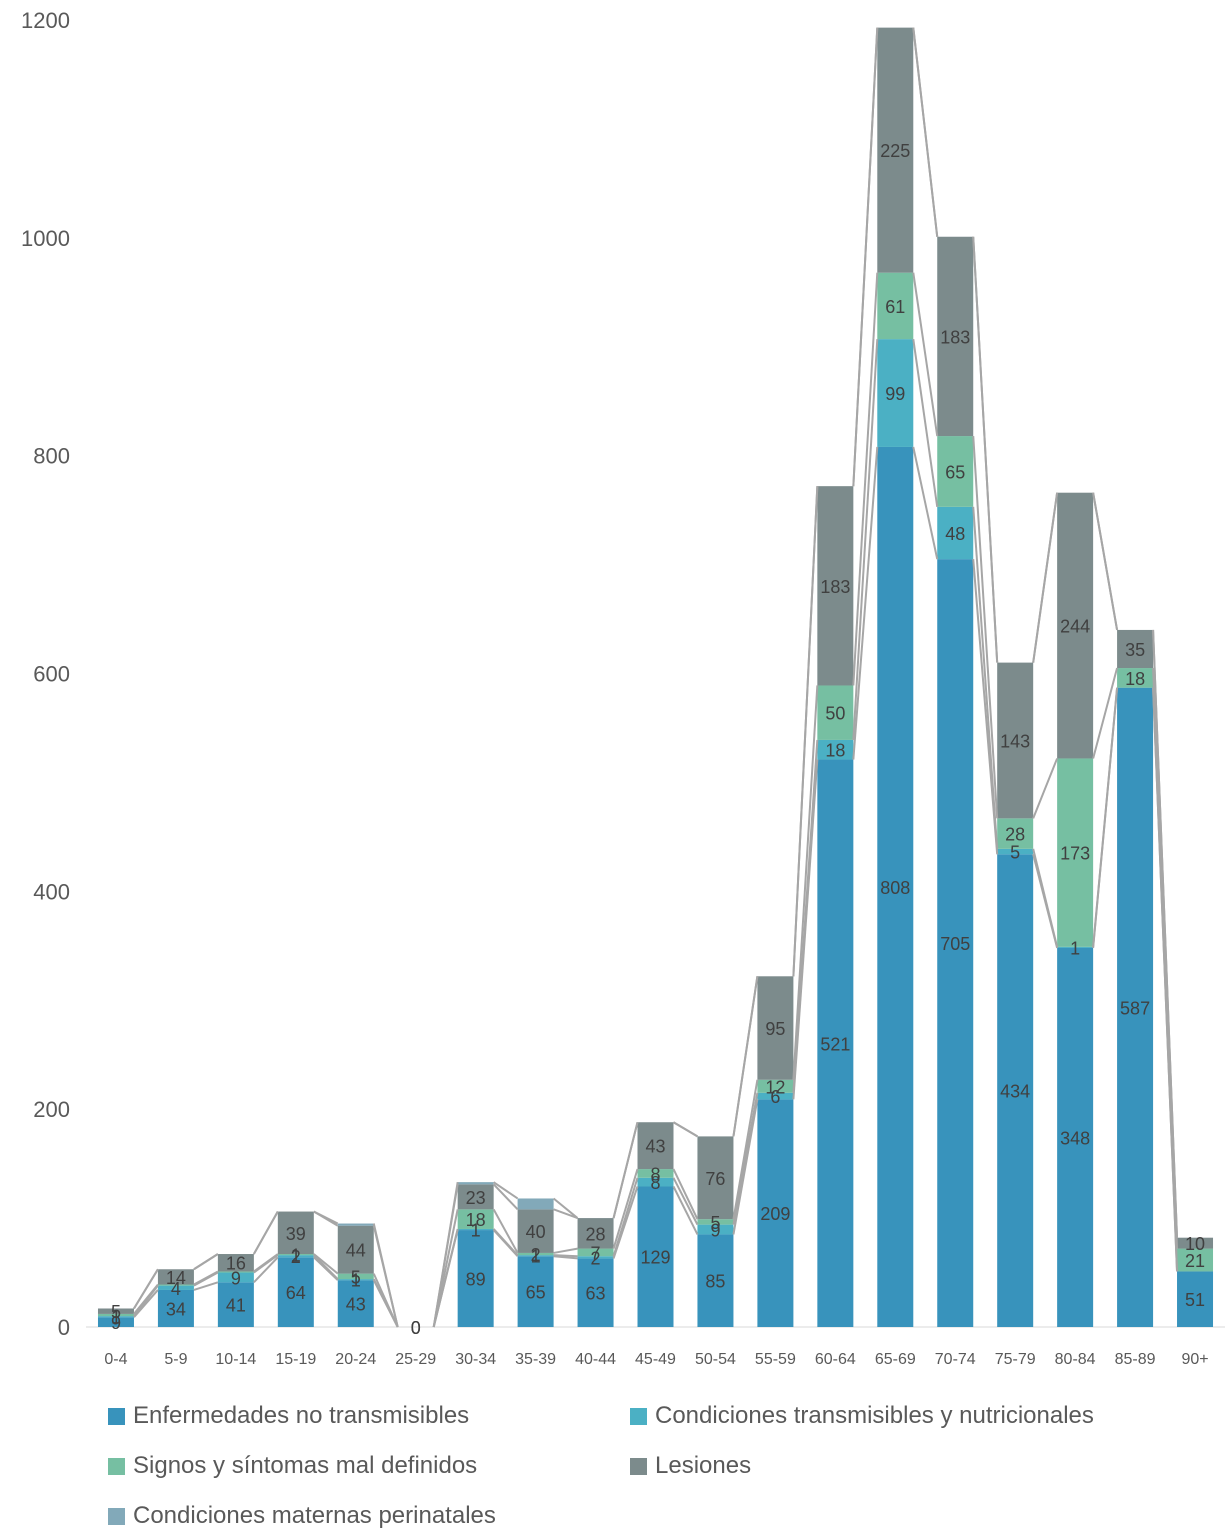  Describe the element at coordinates (51, 456) in the screenshot. I see `y-tick-label: 800` at that location.